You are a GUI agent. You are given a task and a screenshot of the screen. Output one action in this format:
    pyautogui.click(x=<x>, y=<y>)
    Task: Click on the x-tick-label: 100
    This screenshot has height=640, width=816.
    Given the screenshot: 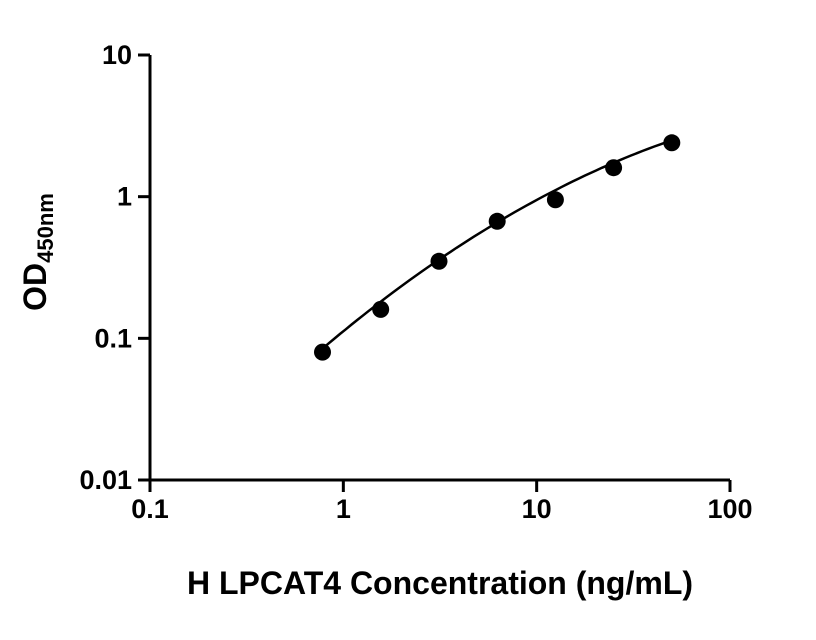 What is the action you would take?
    pyautogui.click(x=729, y=509)
    